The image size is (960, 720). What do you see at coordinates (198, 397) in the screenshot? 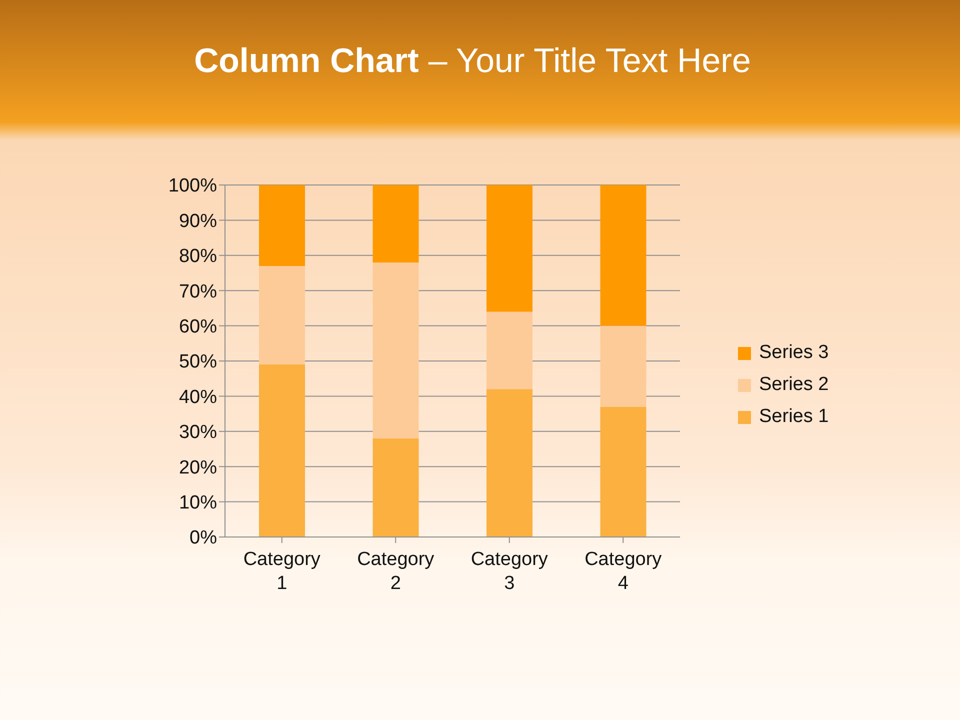
I see `y-tick-label: 40%` at bounding box center [198, 397].